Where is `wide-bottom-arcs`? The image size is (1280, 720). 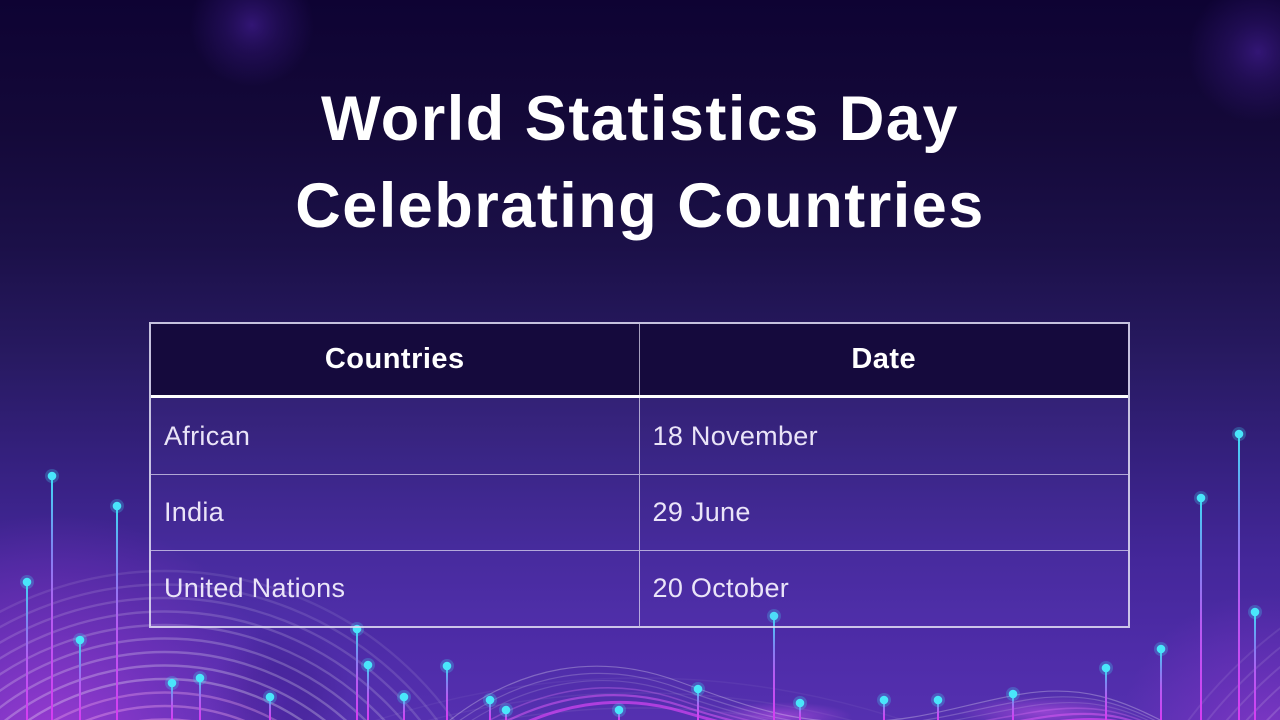 wide-bottom-arcs is located at coordinates (640, 698).